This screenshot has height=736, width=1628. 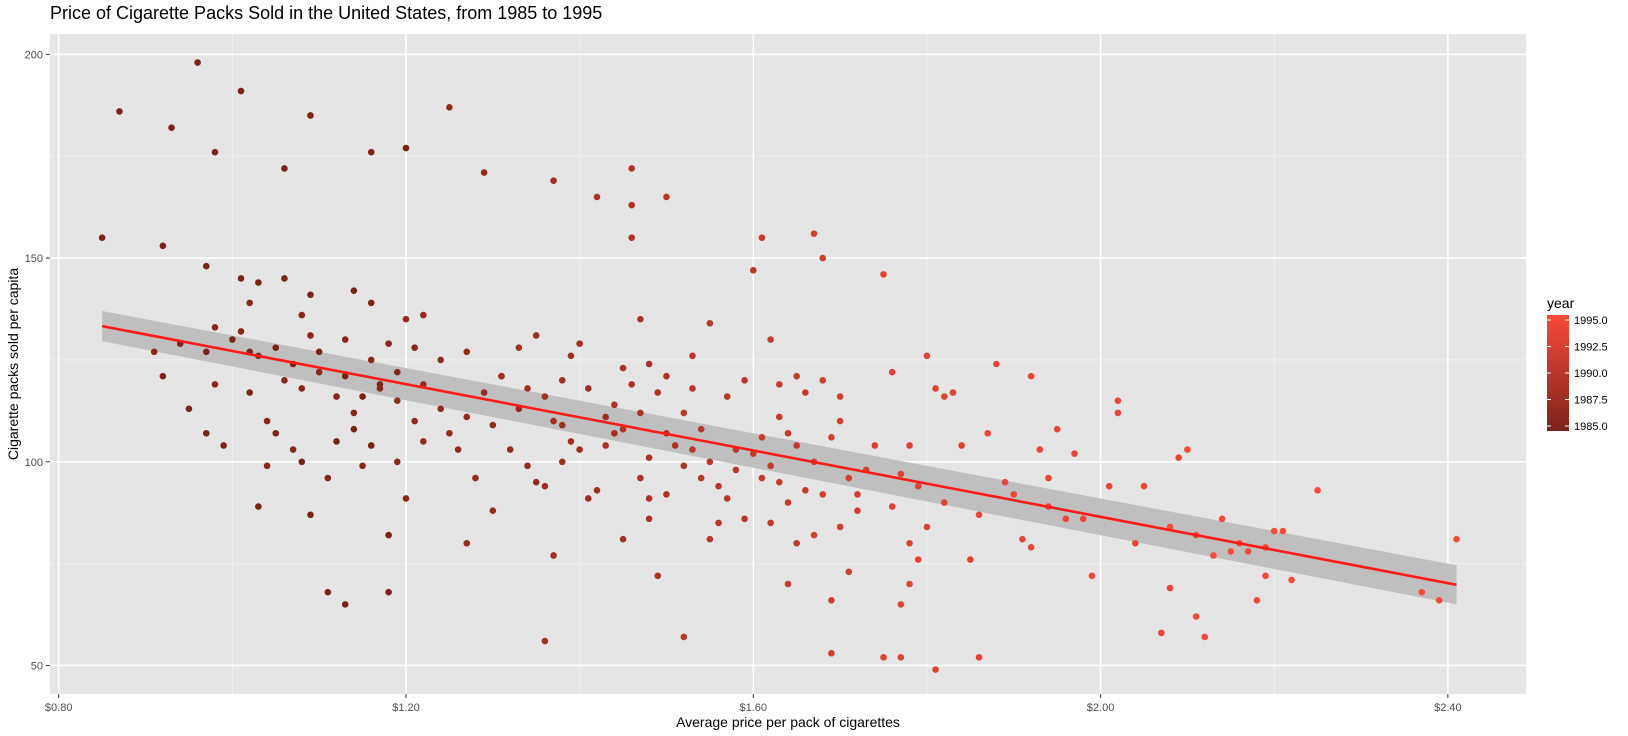 What do you see at coordinates (754, 708) in the screenshot?
I see `x-tick-label: $1.60` at bounding box center [754, 708].